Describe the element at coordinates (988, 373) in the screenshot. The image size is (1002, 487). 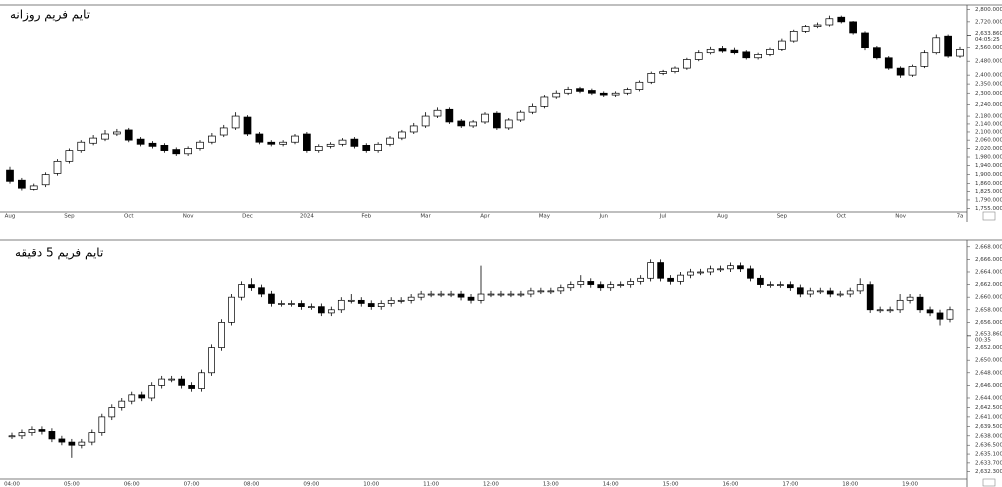
I see `y-tick-label: 2,648.000` at that location.